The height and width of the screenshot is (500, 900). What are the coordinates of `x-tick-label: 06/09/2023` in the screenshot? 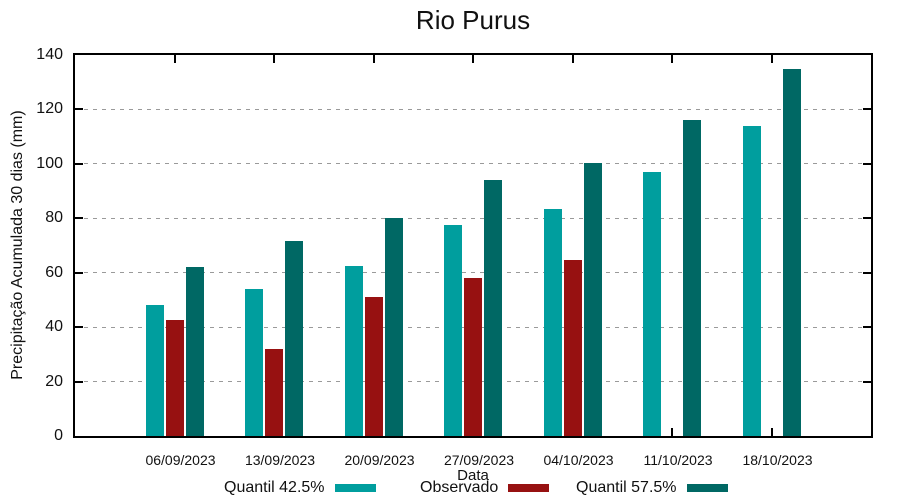 It's located at (180, 460).